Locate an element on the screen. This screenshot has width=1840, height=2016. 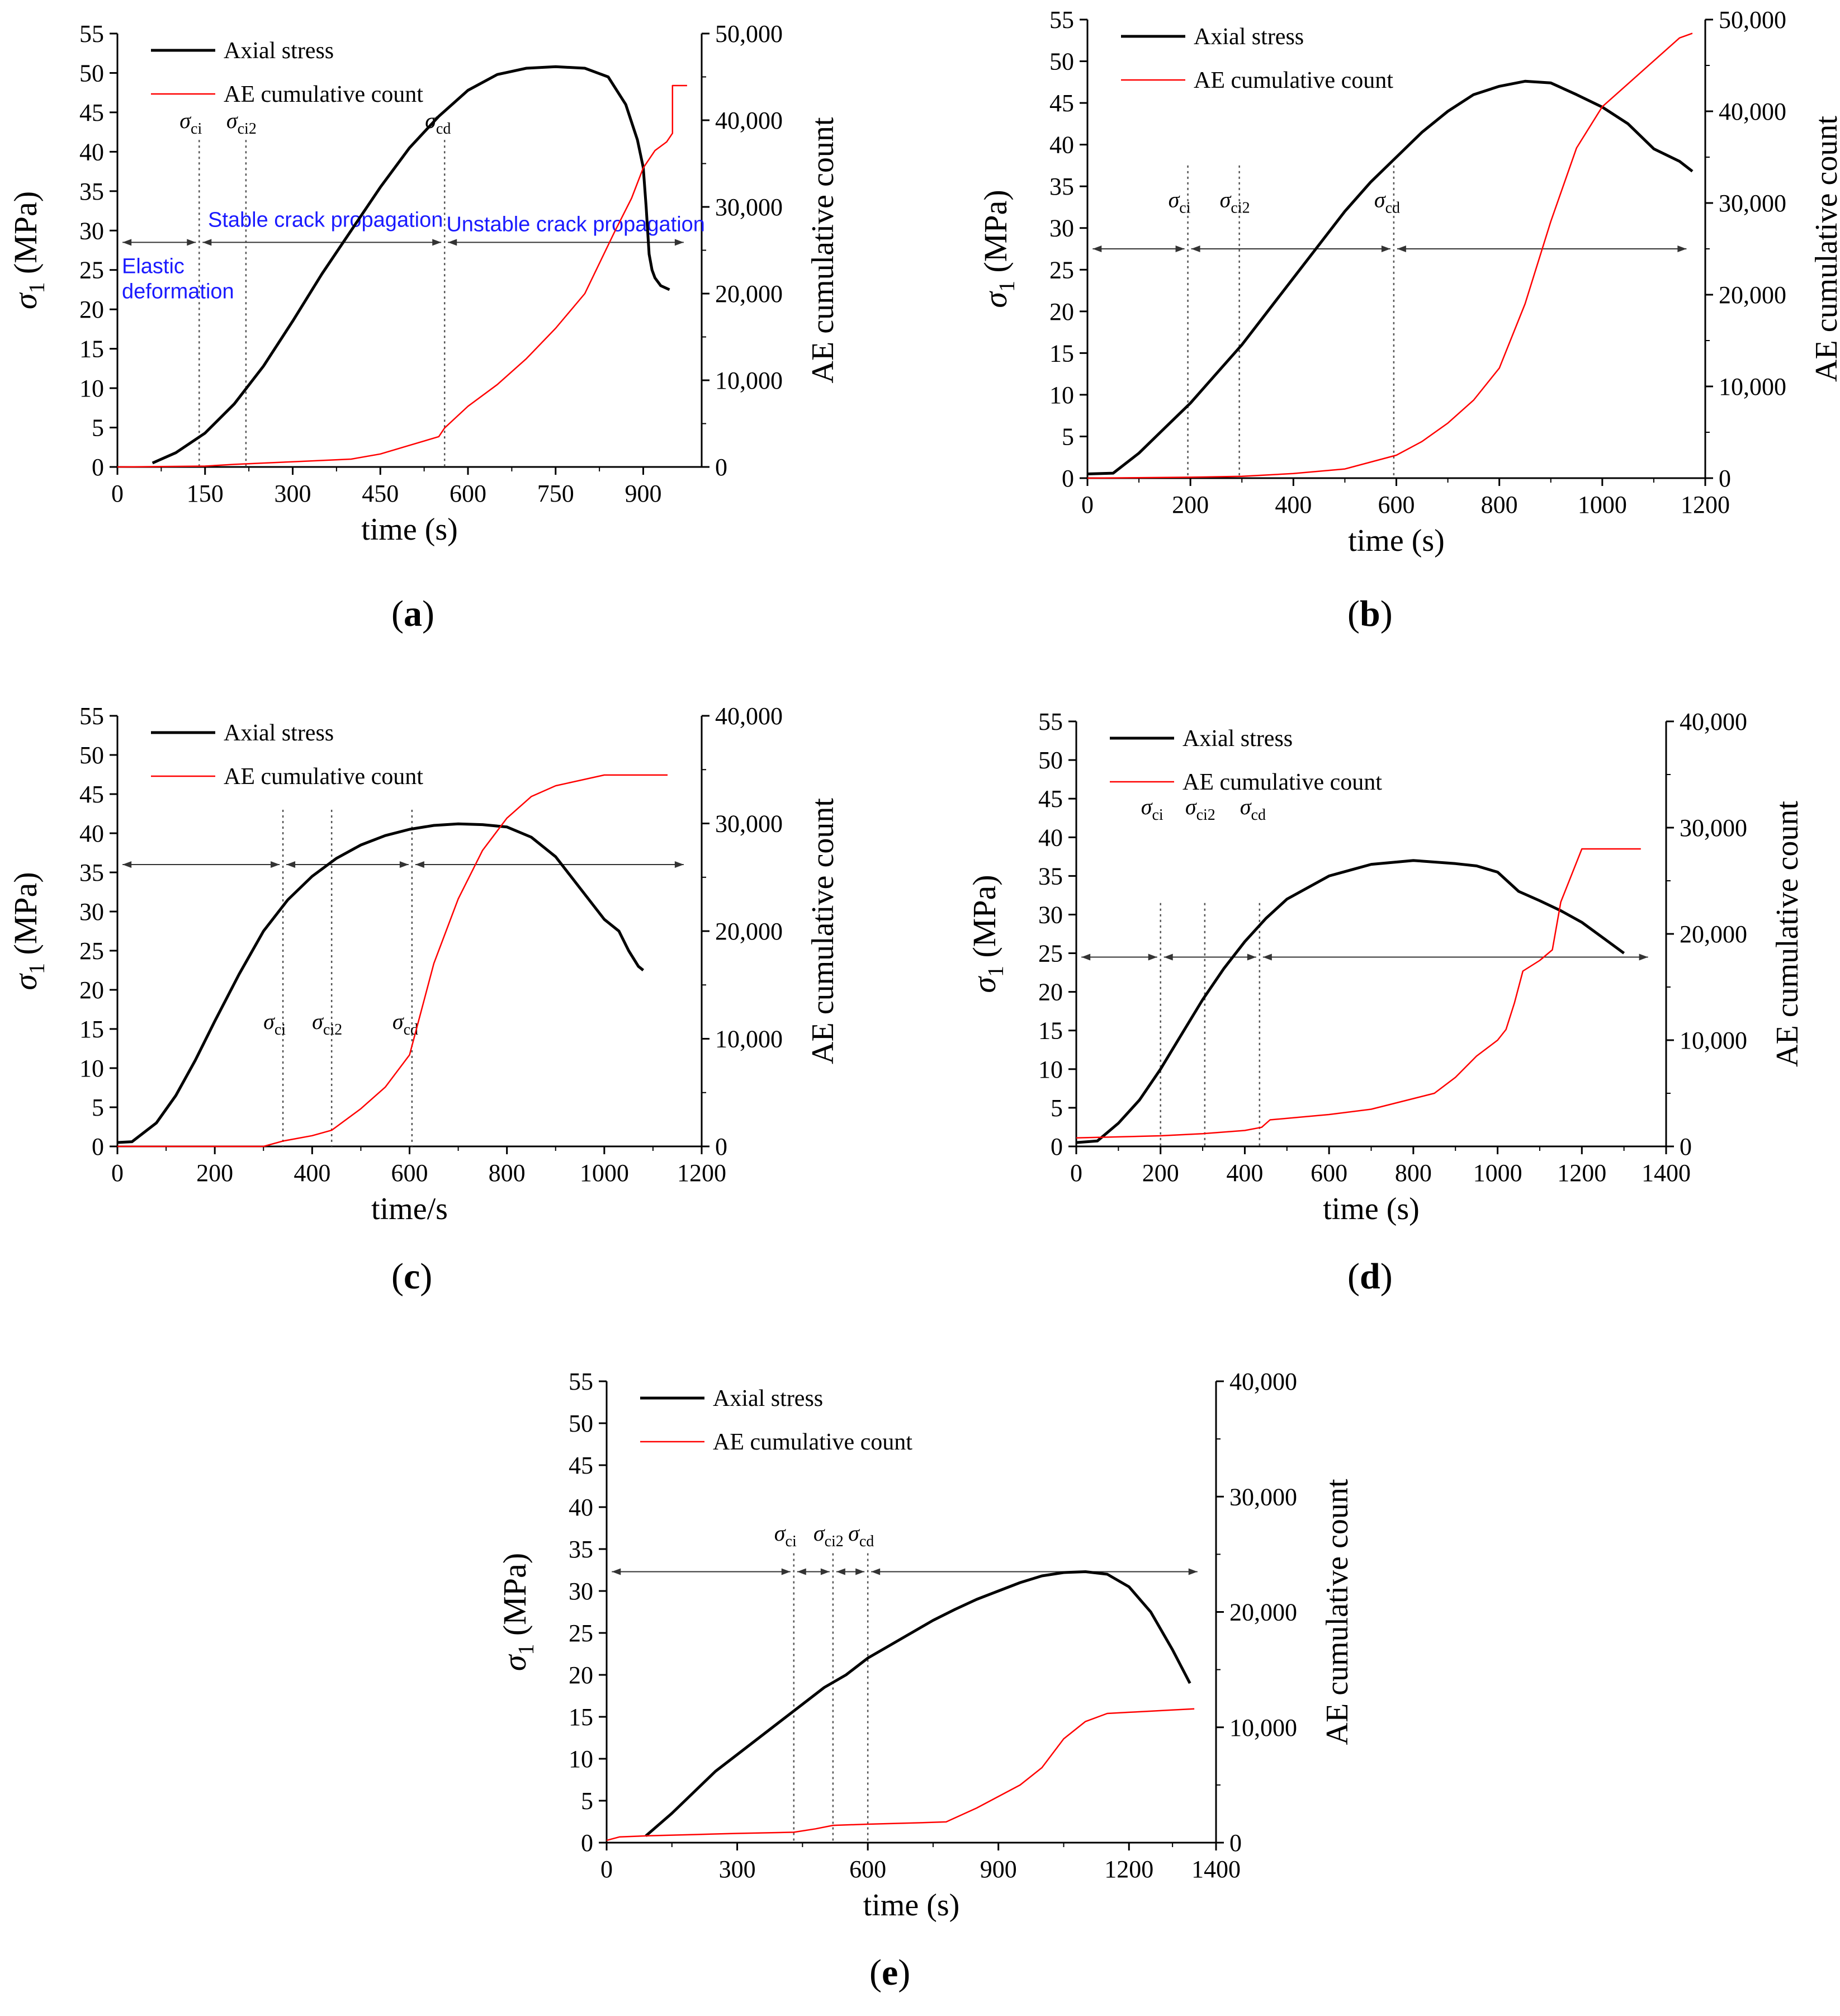
x-tick-label: 400 is located at coordinates (1293, 504).